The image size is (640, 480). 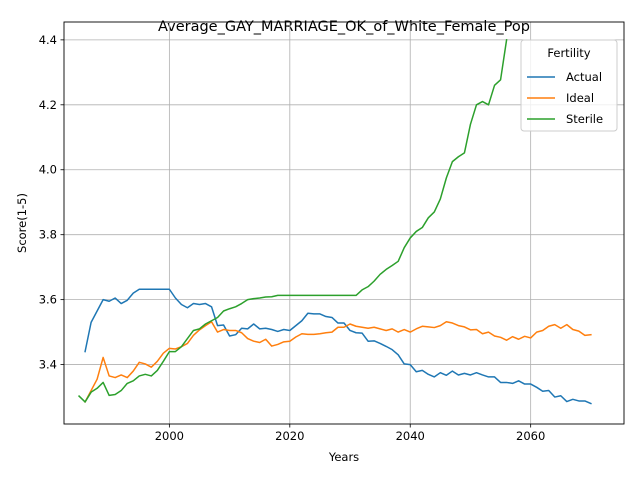 I want to click on y-tick-label: 3.4, so click(x=48, y=365).